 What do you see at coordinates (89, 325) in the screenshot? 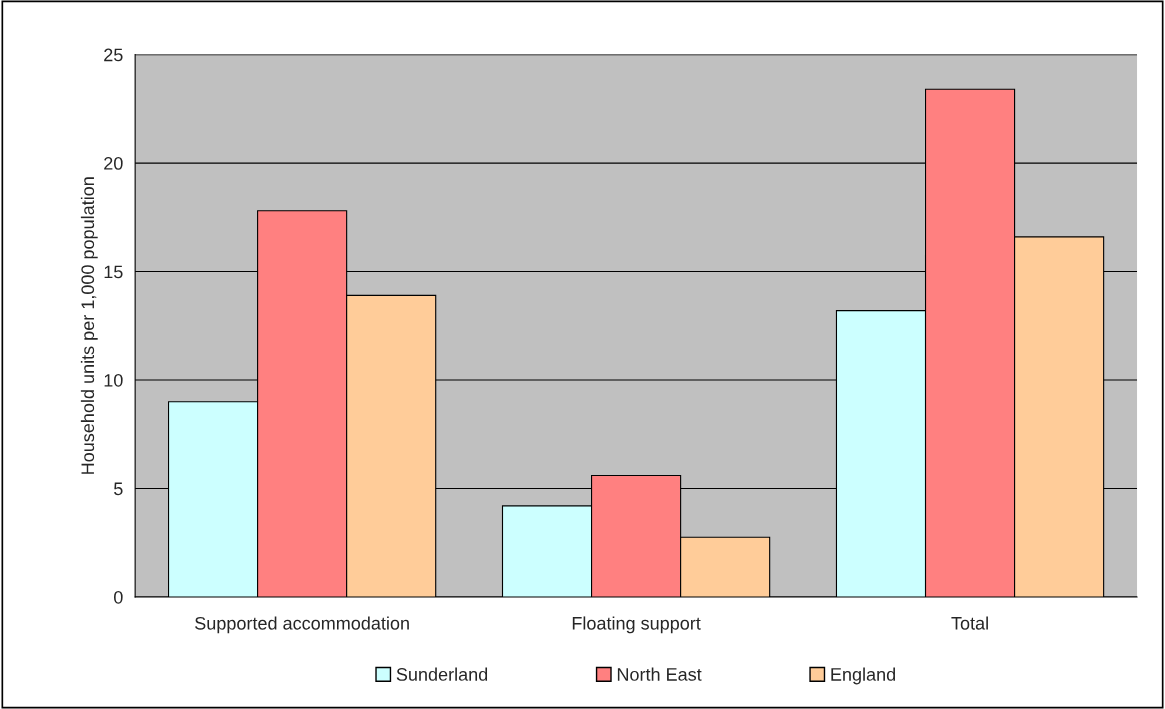
I see `y-axis-title: Household units per 1,000 population` at bounding box center [89, 325].